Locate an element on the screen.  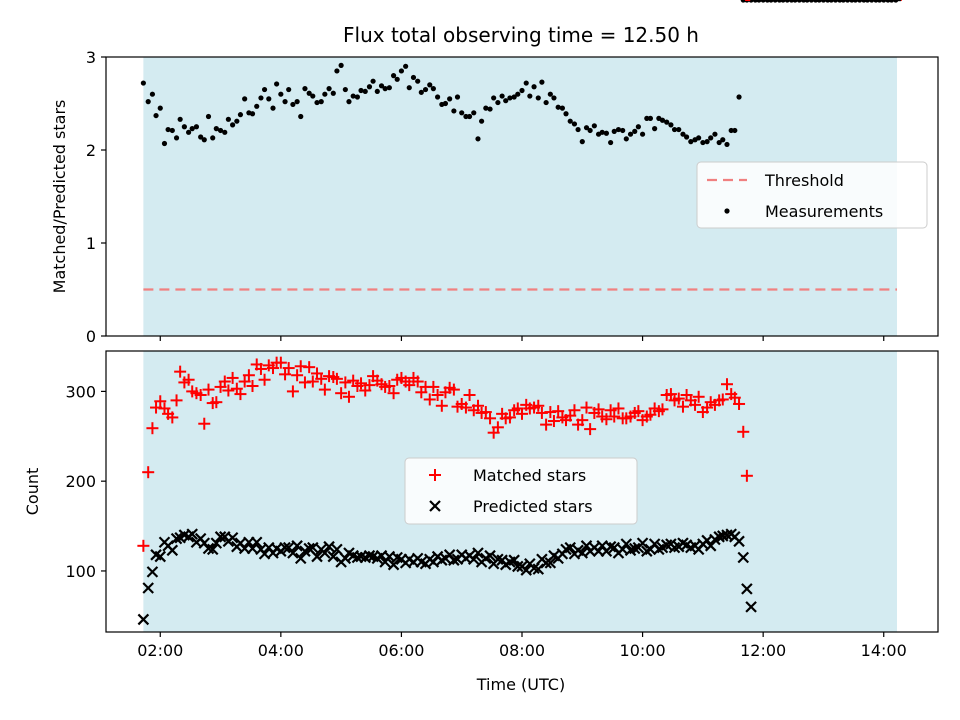
legend-matched-swatch is located at coordinates (435, 475).